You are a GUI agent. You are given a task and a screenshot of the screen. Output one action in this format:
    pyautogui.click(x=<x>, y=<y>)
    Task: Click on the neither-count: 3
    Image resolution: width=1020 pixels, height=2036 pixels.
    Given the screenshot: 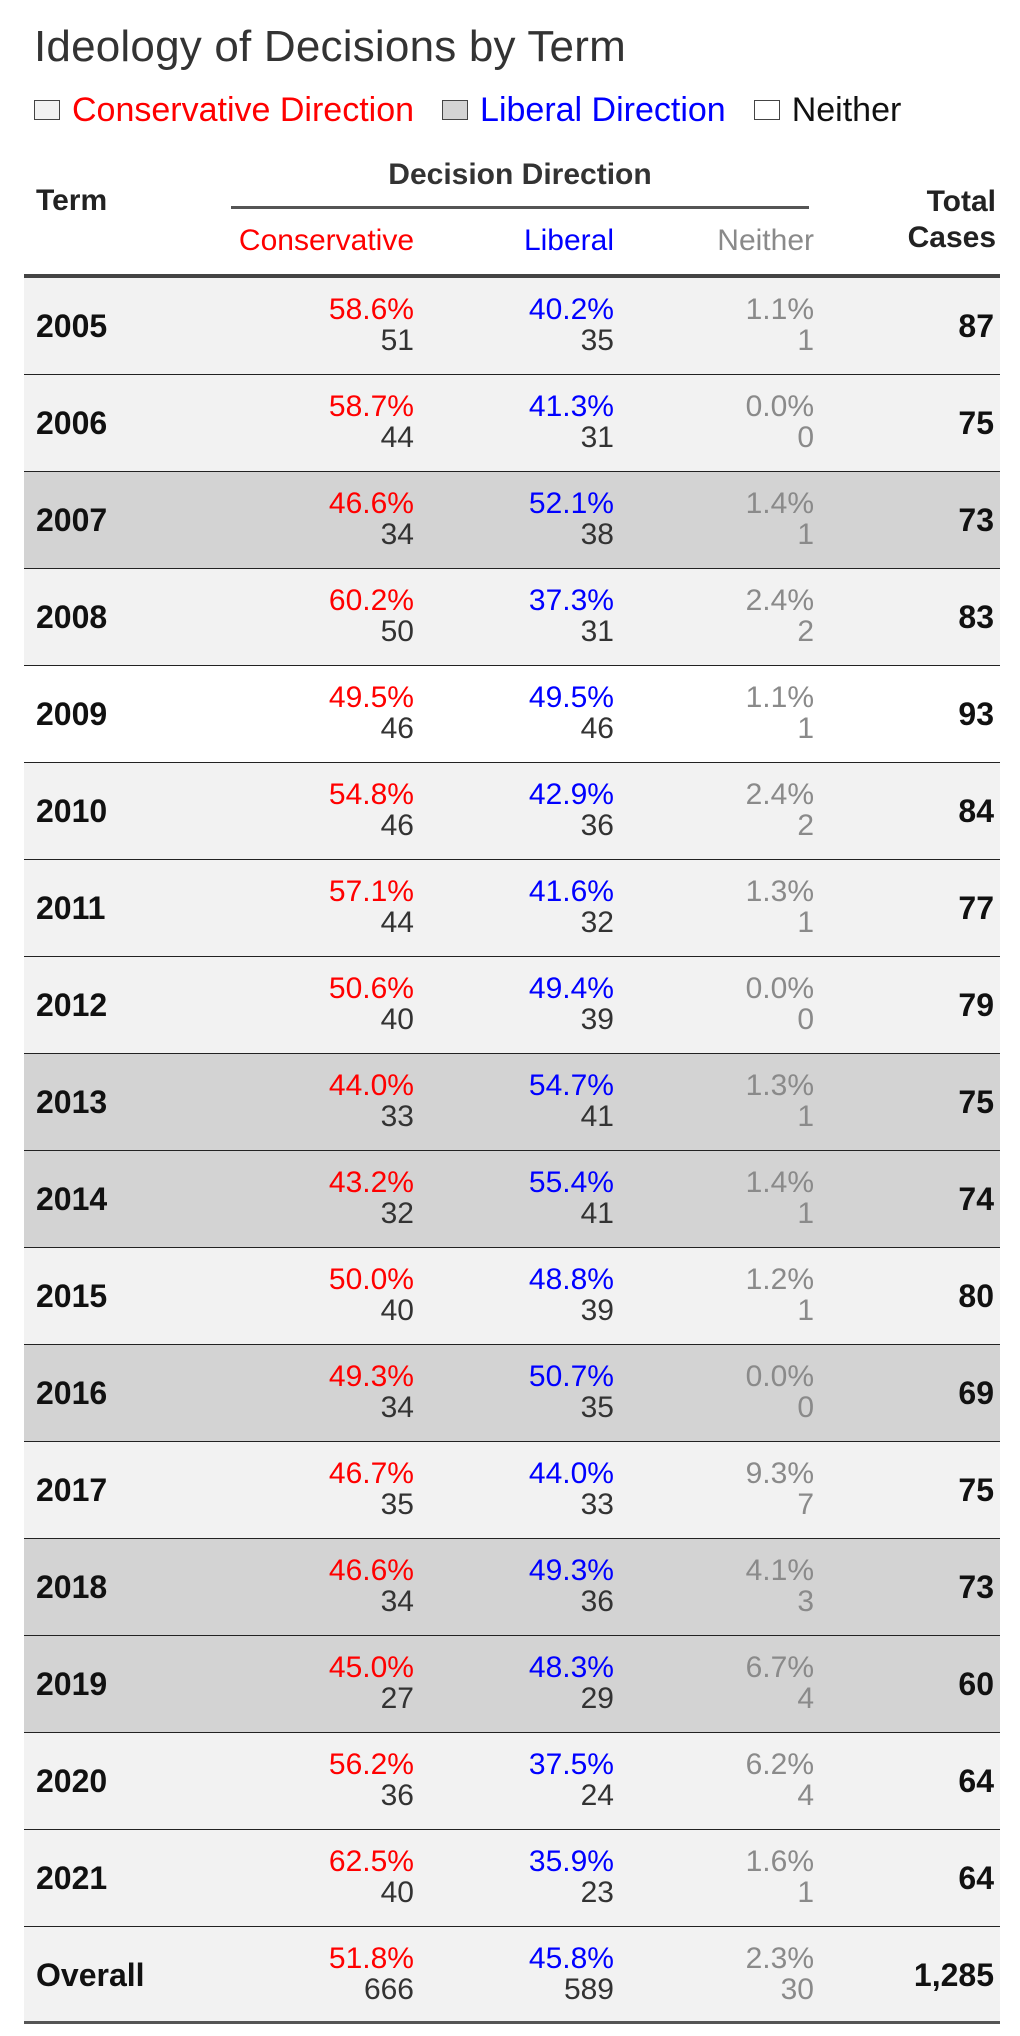 What is the action you would take?
    pyautogui.click(x=805, y=1601)
    